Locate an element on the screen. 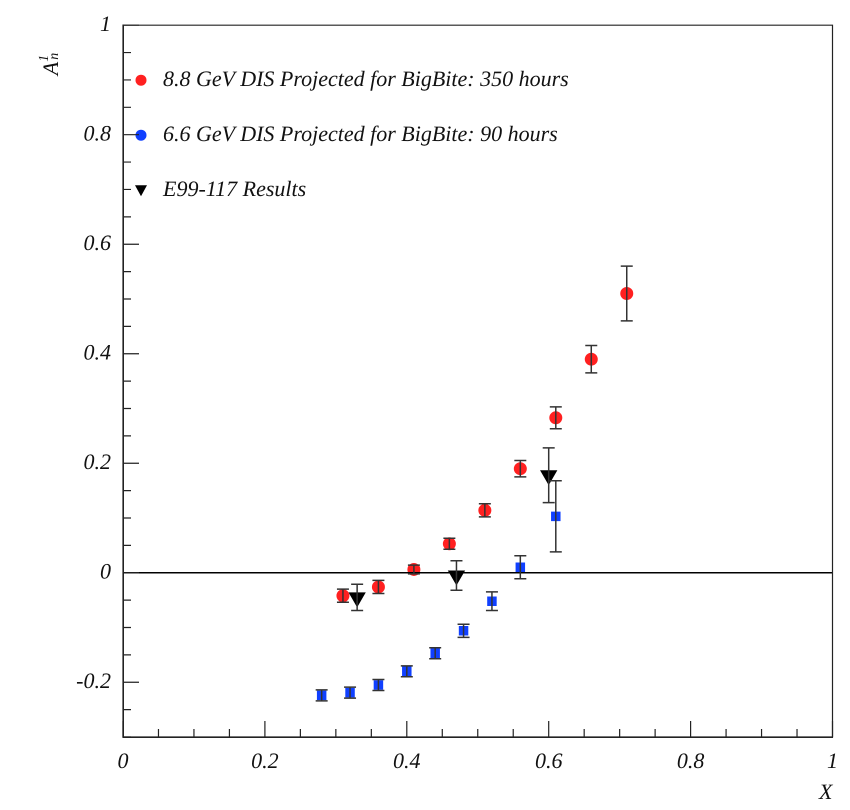 The height and width of the screenshot is (810, 850). y-tick-label: -0.2 is located at coordinates (93, 681).